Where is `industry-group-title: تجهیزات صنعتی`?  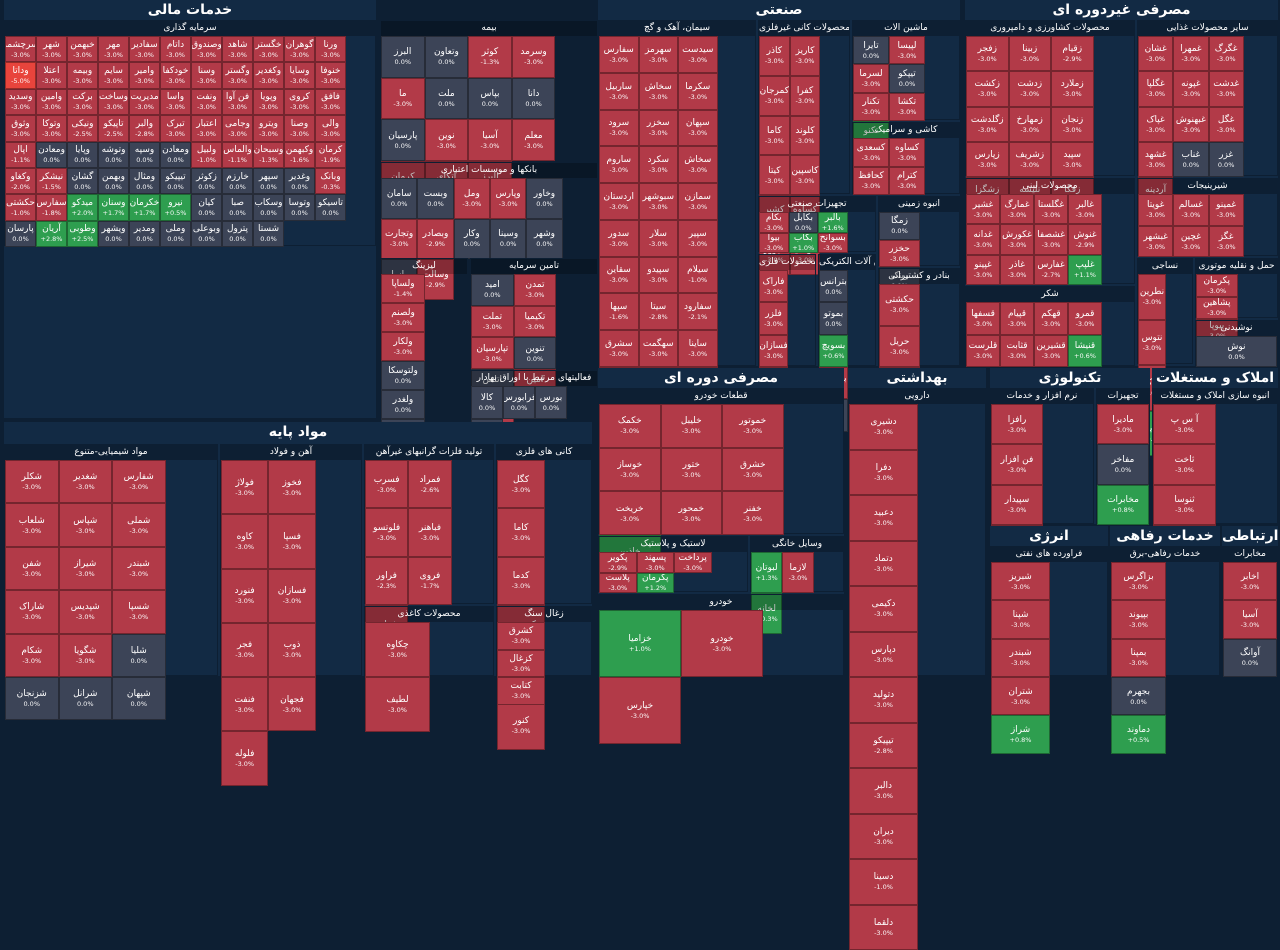 industry-group-title: تجهیزات صنعتی is located at coordinates (817, 204).